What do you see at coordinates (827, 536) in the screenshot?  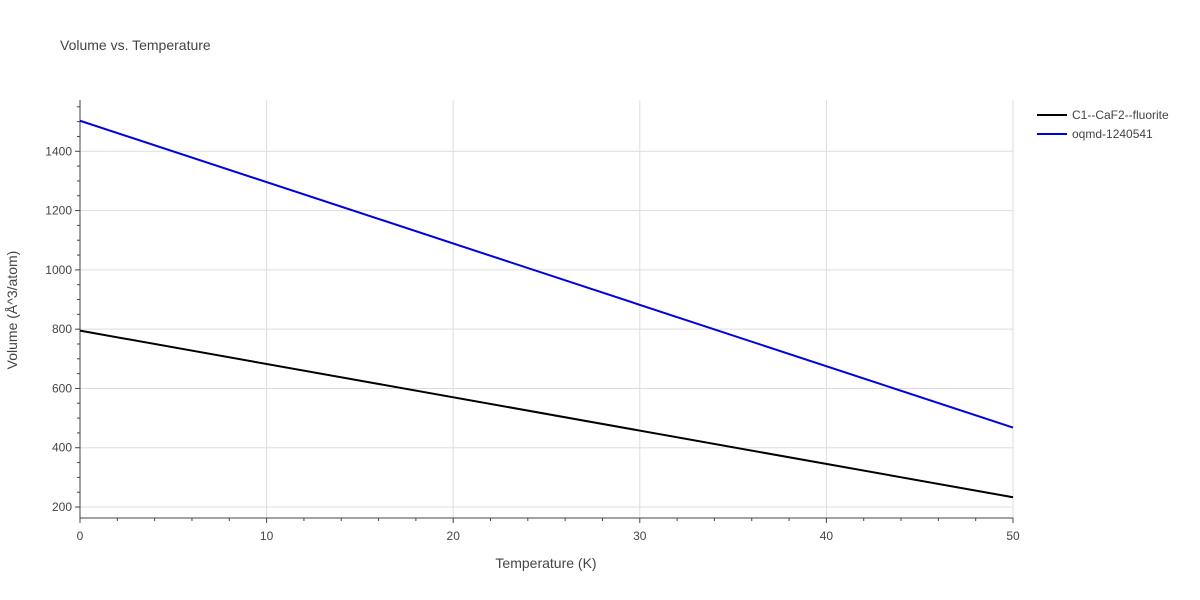 I see `x-tick-label: 40` at bounding box center [827, 536].